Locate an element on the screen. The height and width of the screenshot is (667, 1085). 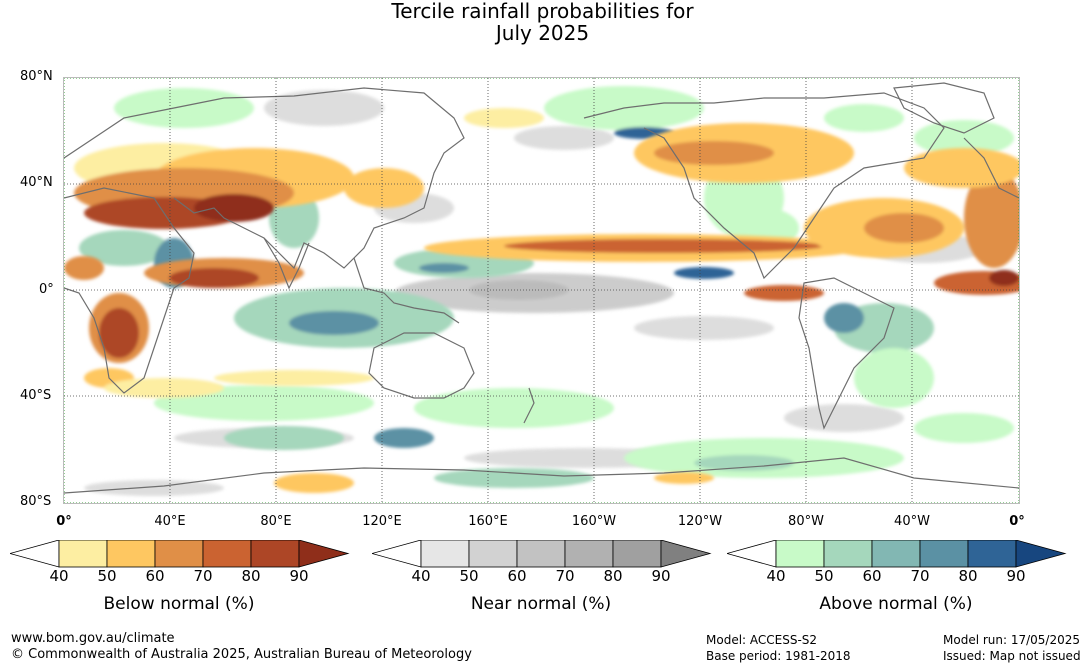
footer-base-period: Base period: 1981-2018 is located at coordinates (778, 656).